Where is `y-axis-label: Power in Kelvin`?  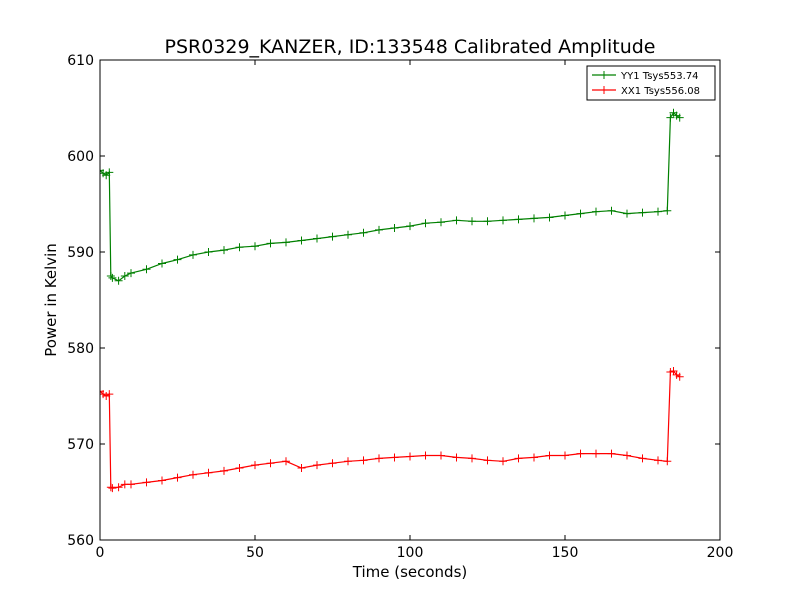
y-axis-label: Power in Kelvin is located at coordinates (51, 300).